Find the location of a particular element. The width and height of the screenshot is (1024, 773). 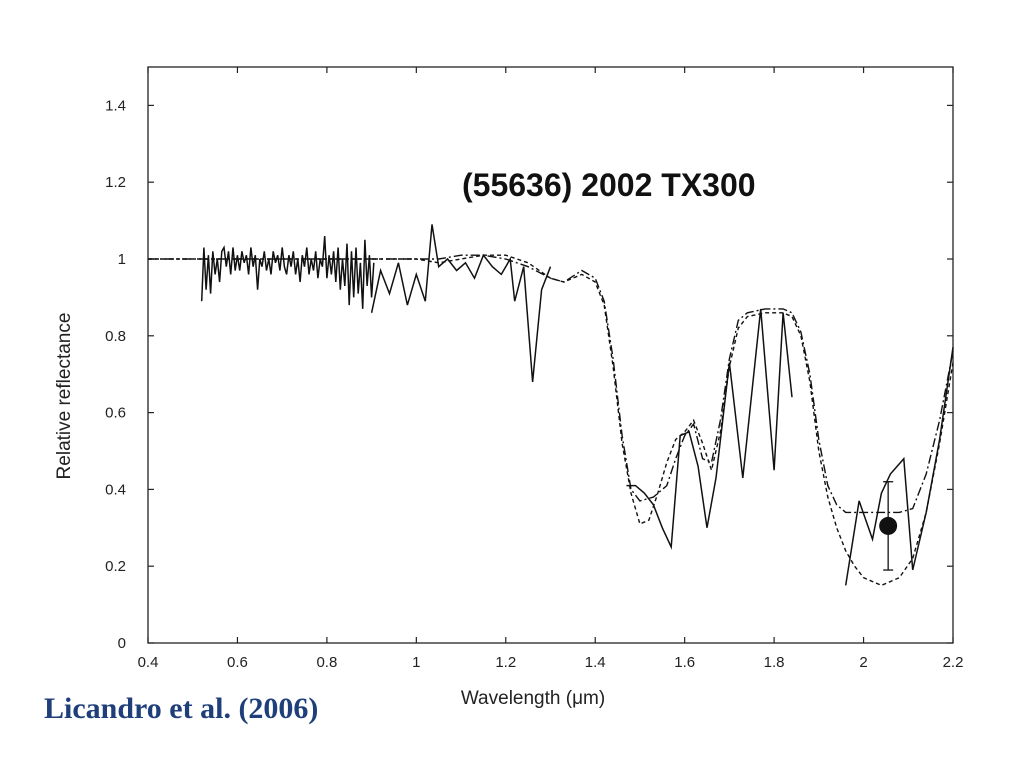

y-tick-label: 1 is located at coordinates (122, 259).